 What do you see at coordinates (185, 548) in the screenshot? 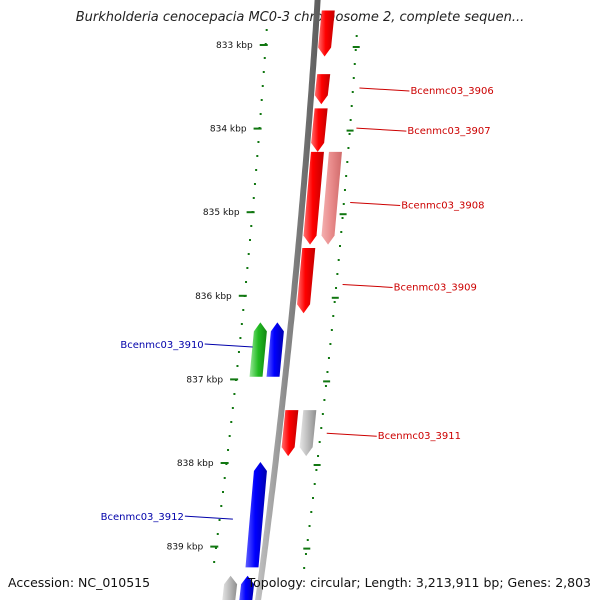
I see `ruler-label-839: 839 kbp` at bounding box center [185, 548].